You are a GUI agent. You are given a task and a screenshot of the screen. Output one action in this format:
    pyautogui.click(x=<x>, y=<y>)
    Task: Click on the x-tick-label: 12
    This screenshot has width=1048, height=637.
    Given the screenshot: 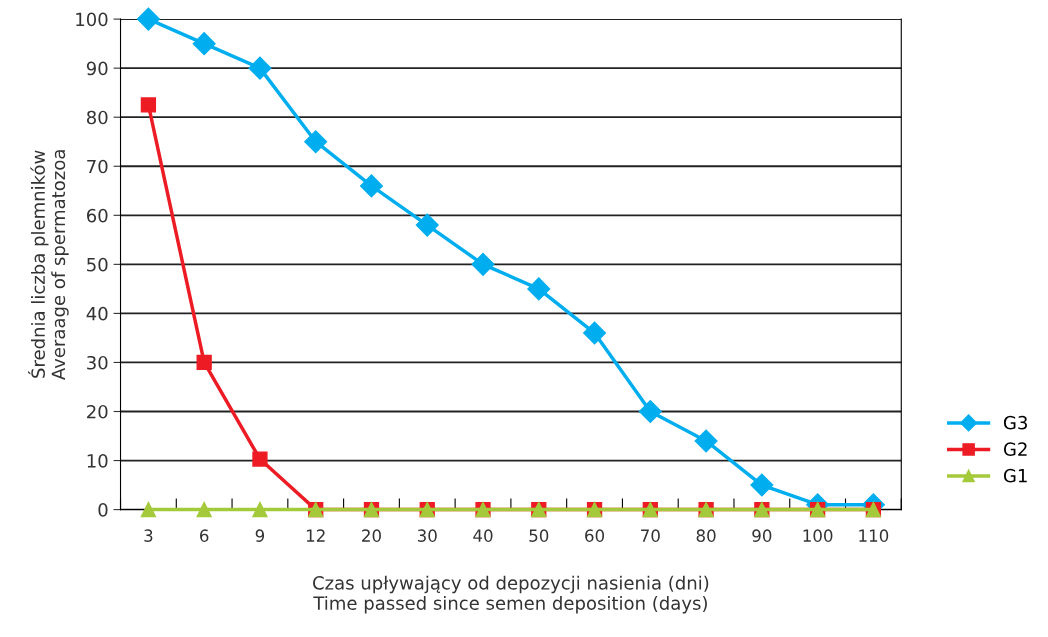 What is the action you would take?
    pyautogui.click(x=315, y=535)
    